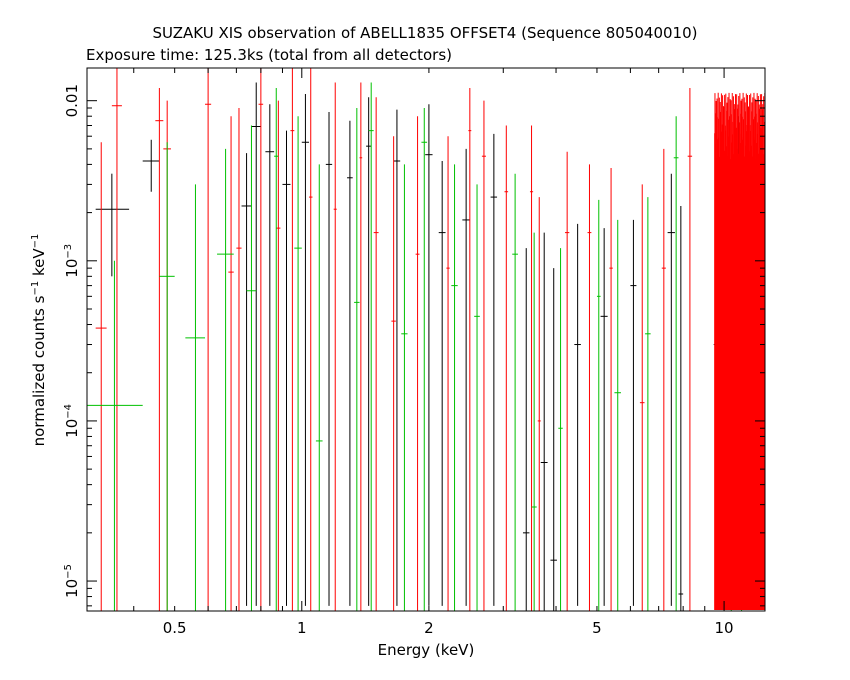 The width and height of the screenshot is (850, 680). I want to click on y-tick-exponent: −3, so click(68, 251).